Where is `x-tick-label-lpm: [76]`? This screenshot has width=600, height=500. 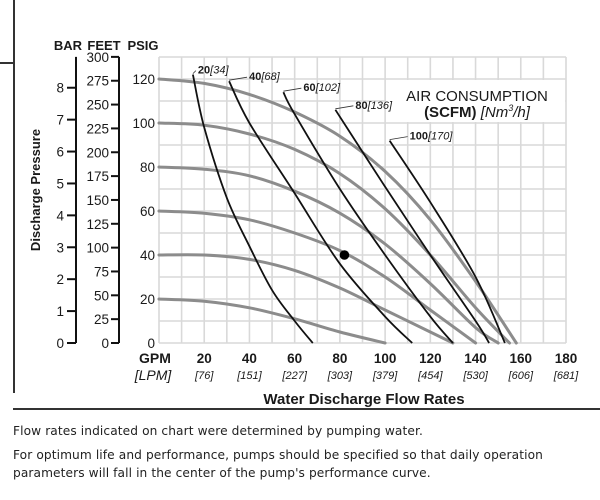 x-tick-label-lpm: [76] is located at coordinates (204, 376).